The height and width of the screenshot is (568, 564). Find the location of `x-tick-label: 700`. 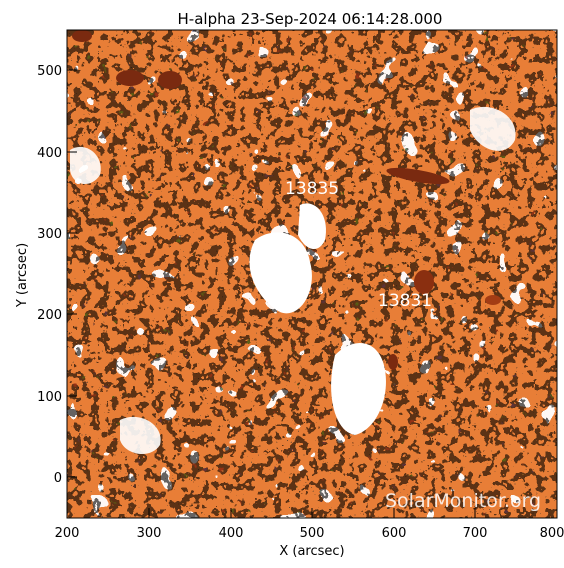

x-tick-label: 700 is located at coordinates (475, 533).